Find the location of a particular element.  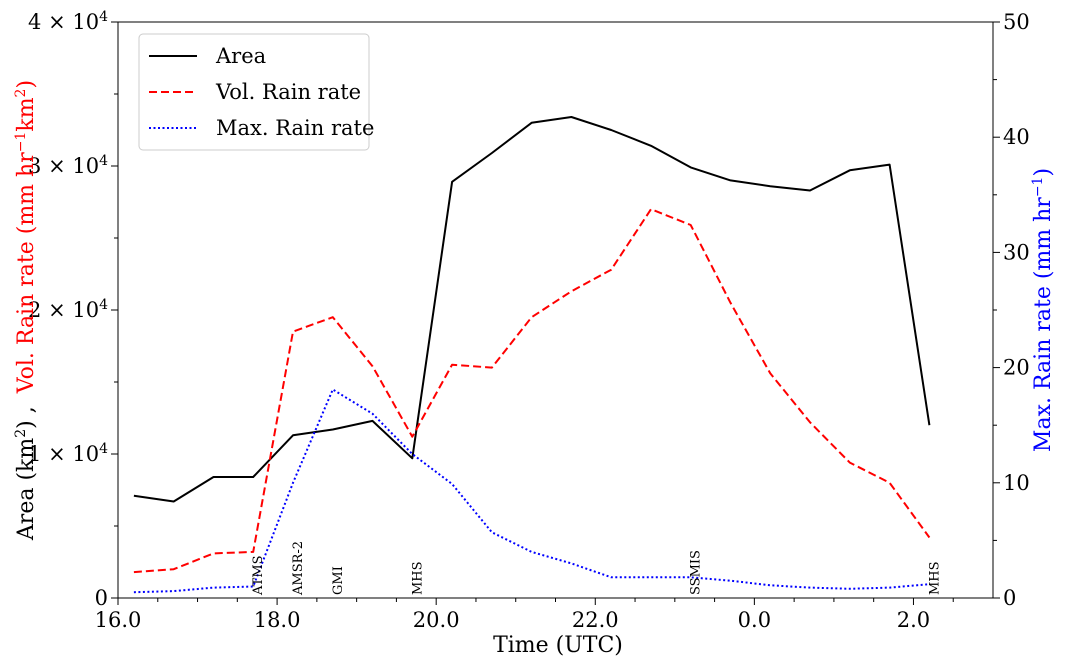

legend-label-vol-rain-rate: Vol. Rain rate is located at coordinates (288, 92).